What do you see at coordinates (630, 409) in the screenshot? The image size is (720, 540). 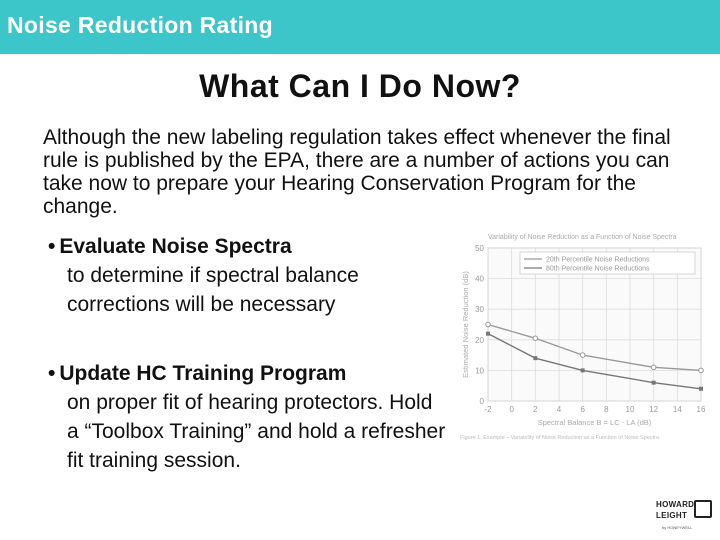 I see `x-tick-label: 10` at bounding box center [630, 409].